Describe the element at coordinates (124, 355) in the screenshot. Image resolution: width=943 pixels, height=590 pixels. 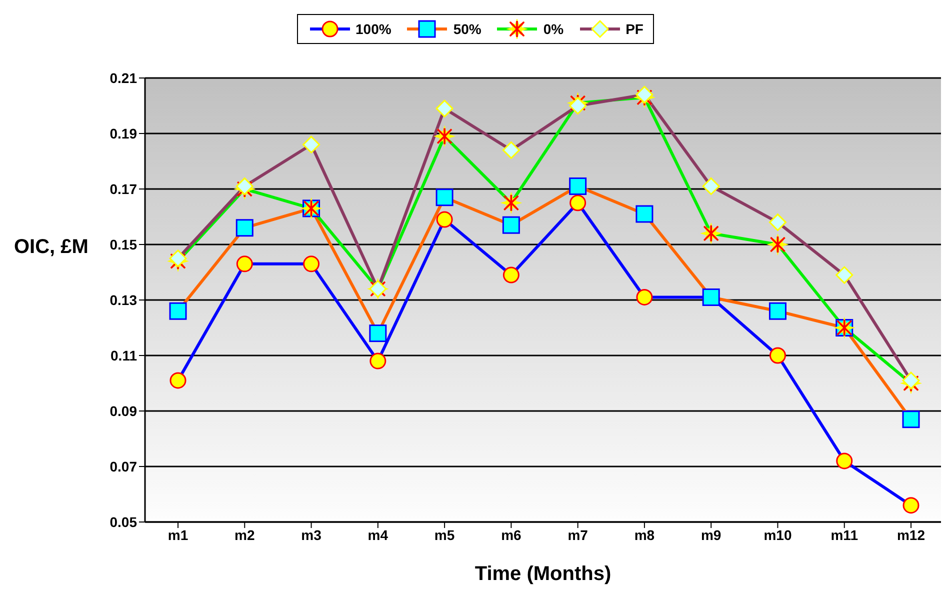
I see `y-tick-label: 0.11` at that location.